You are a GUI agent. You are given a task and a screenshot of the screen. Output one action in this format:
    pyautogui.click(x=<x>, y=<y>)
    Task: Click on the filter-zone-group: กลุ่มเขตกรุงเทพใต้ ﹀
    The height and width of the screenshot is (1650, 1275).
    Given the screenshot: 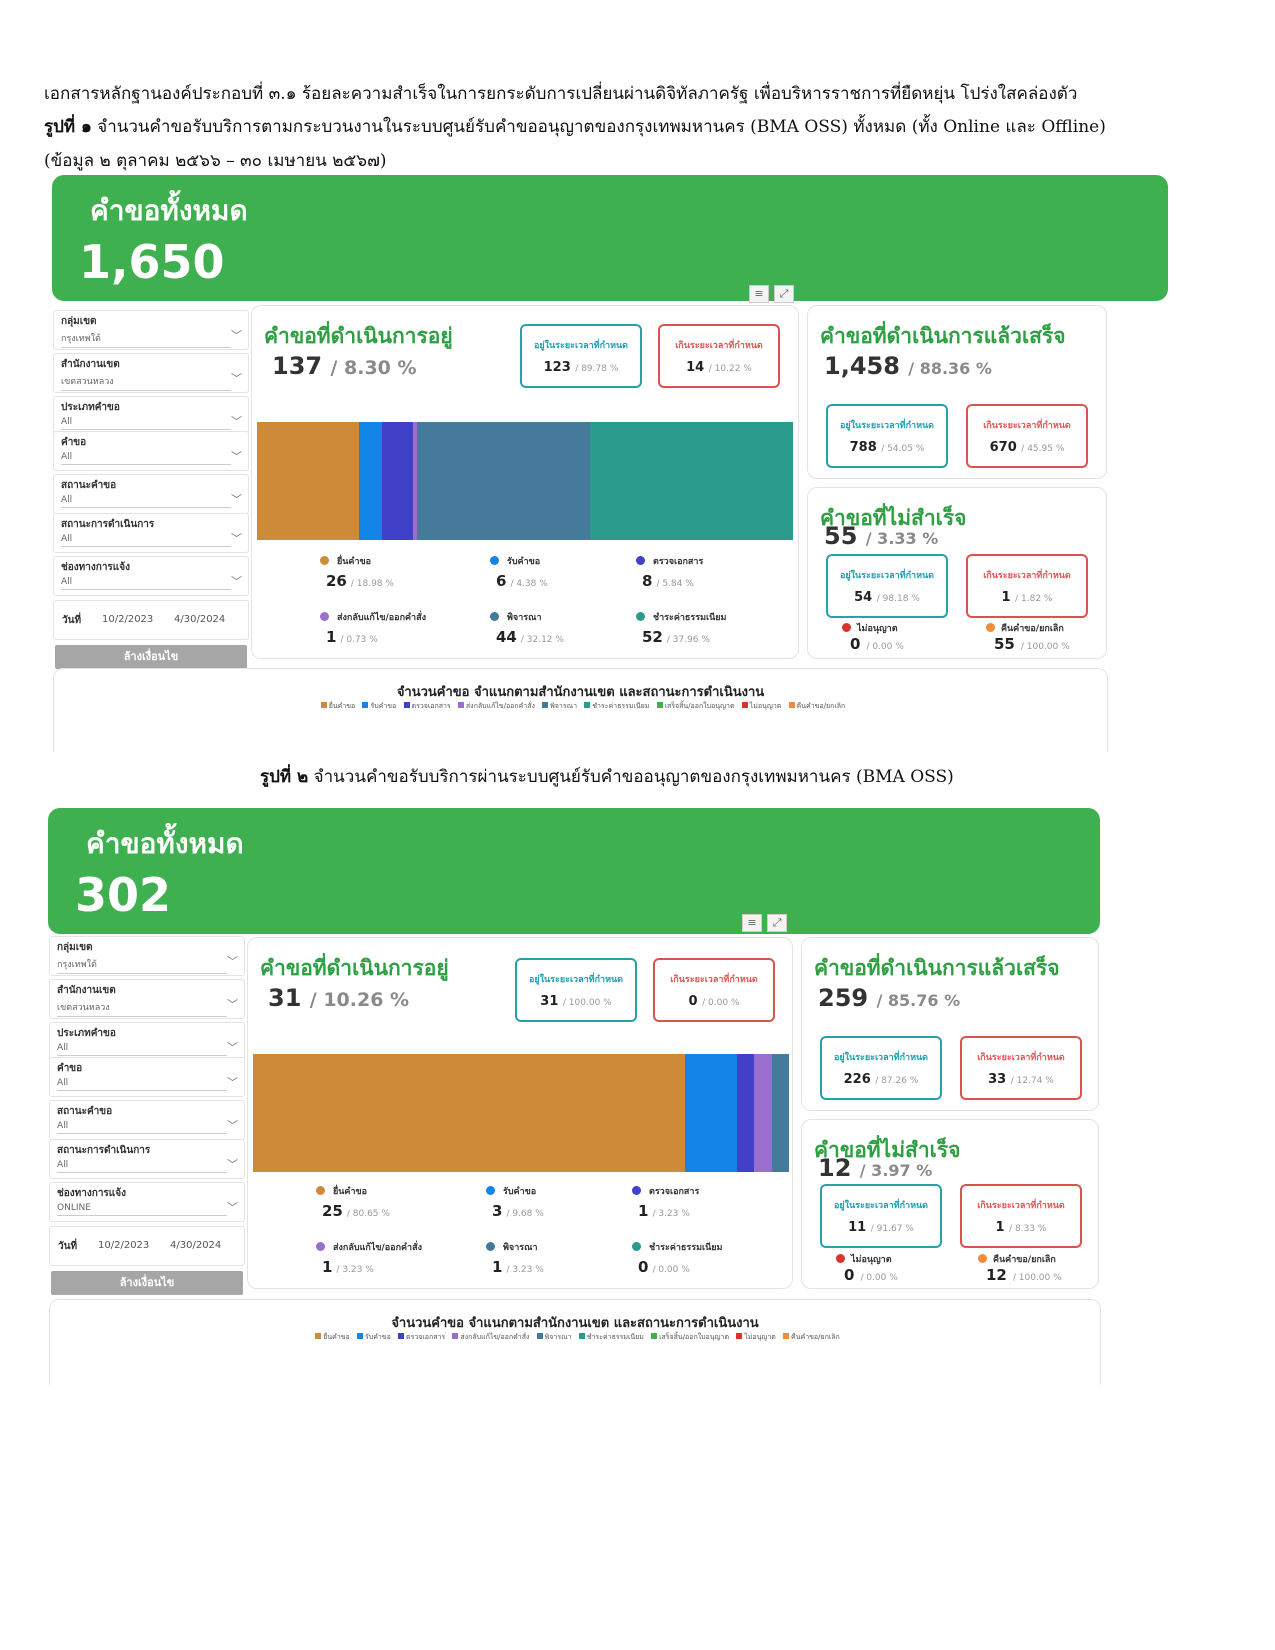 What is the action you would take?
    pyautogui.click(x=147, y=956)
    